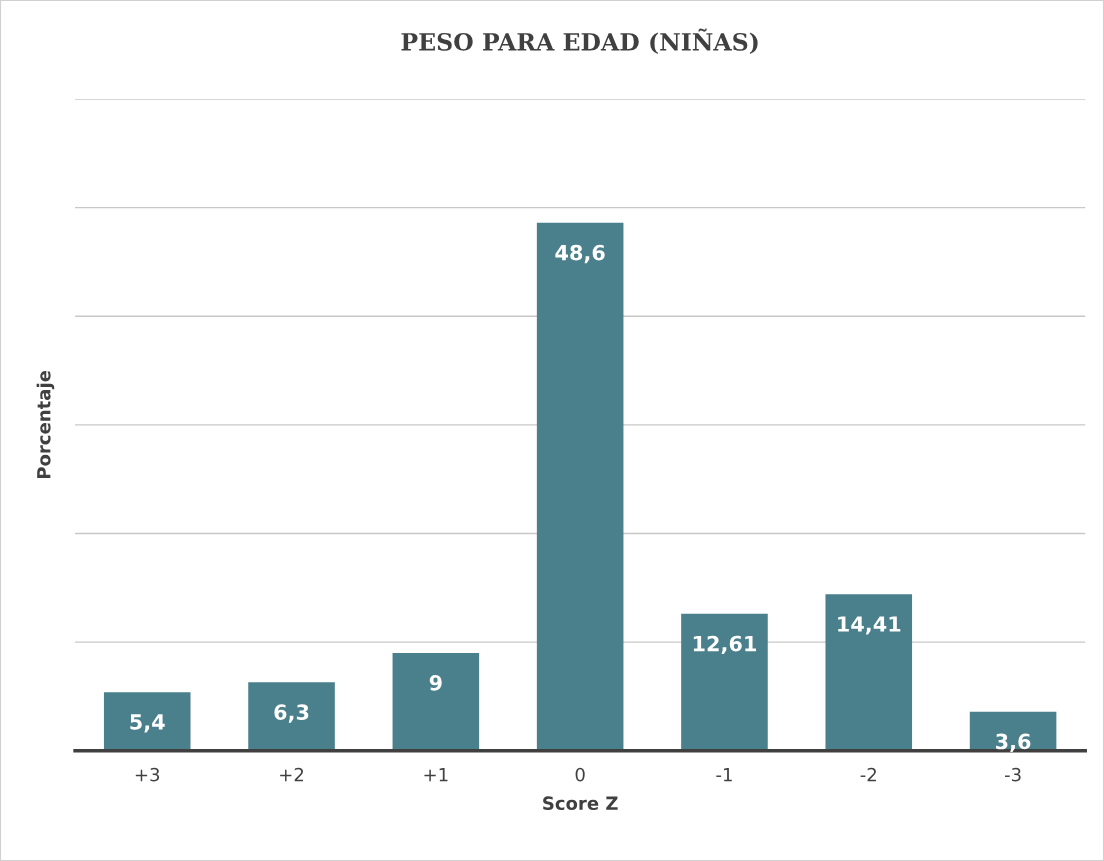  I want to click on x-axis-title: Score Z, so click(580, 803).